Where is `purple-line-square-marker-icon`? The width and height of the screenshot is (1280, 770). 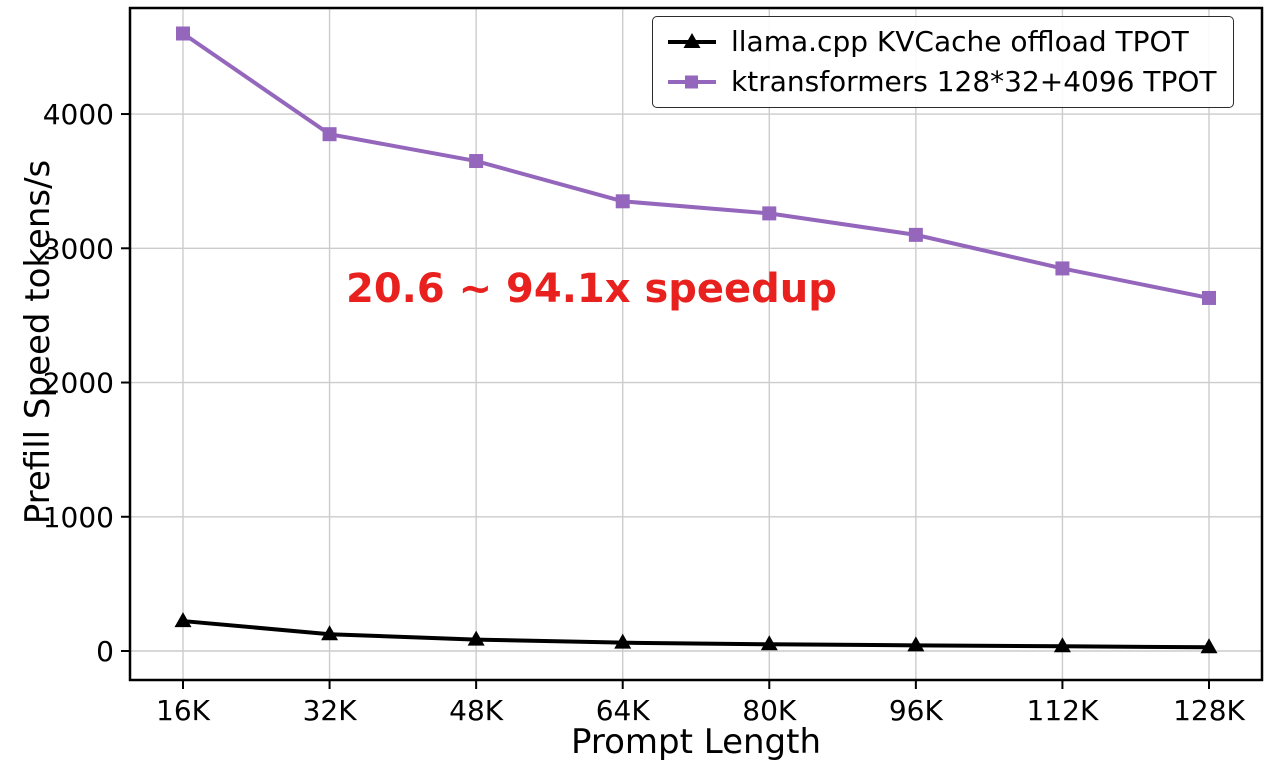
purple-line-square-marker-icon is located at coordinates (692, 82).